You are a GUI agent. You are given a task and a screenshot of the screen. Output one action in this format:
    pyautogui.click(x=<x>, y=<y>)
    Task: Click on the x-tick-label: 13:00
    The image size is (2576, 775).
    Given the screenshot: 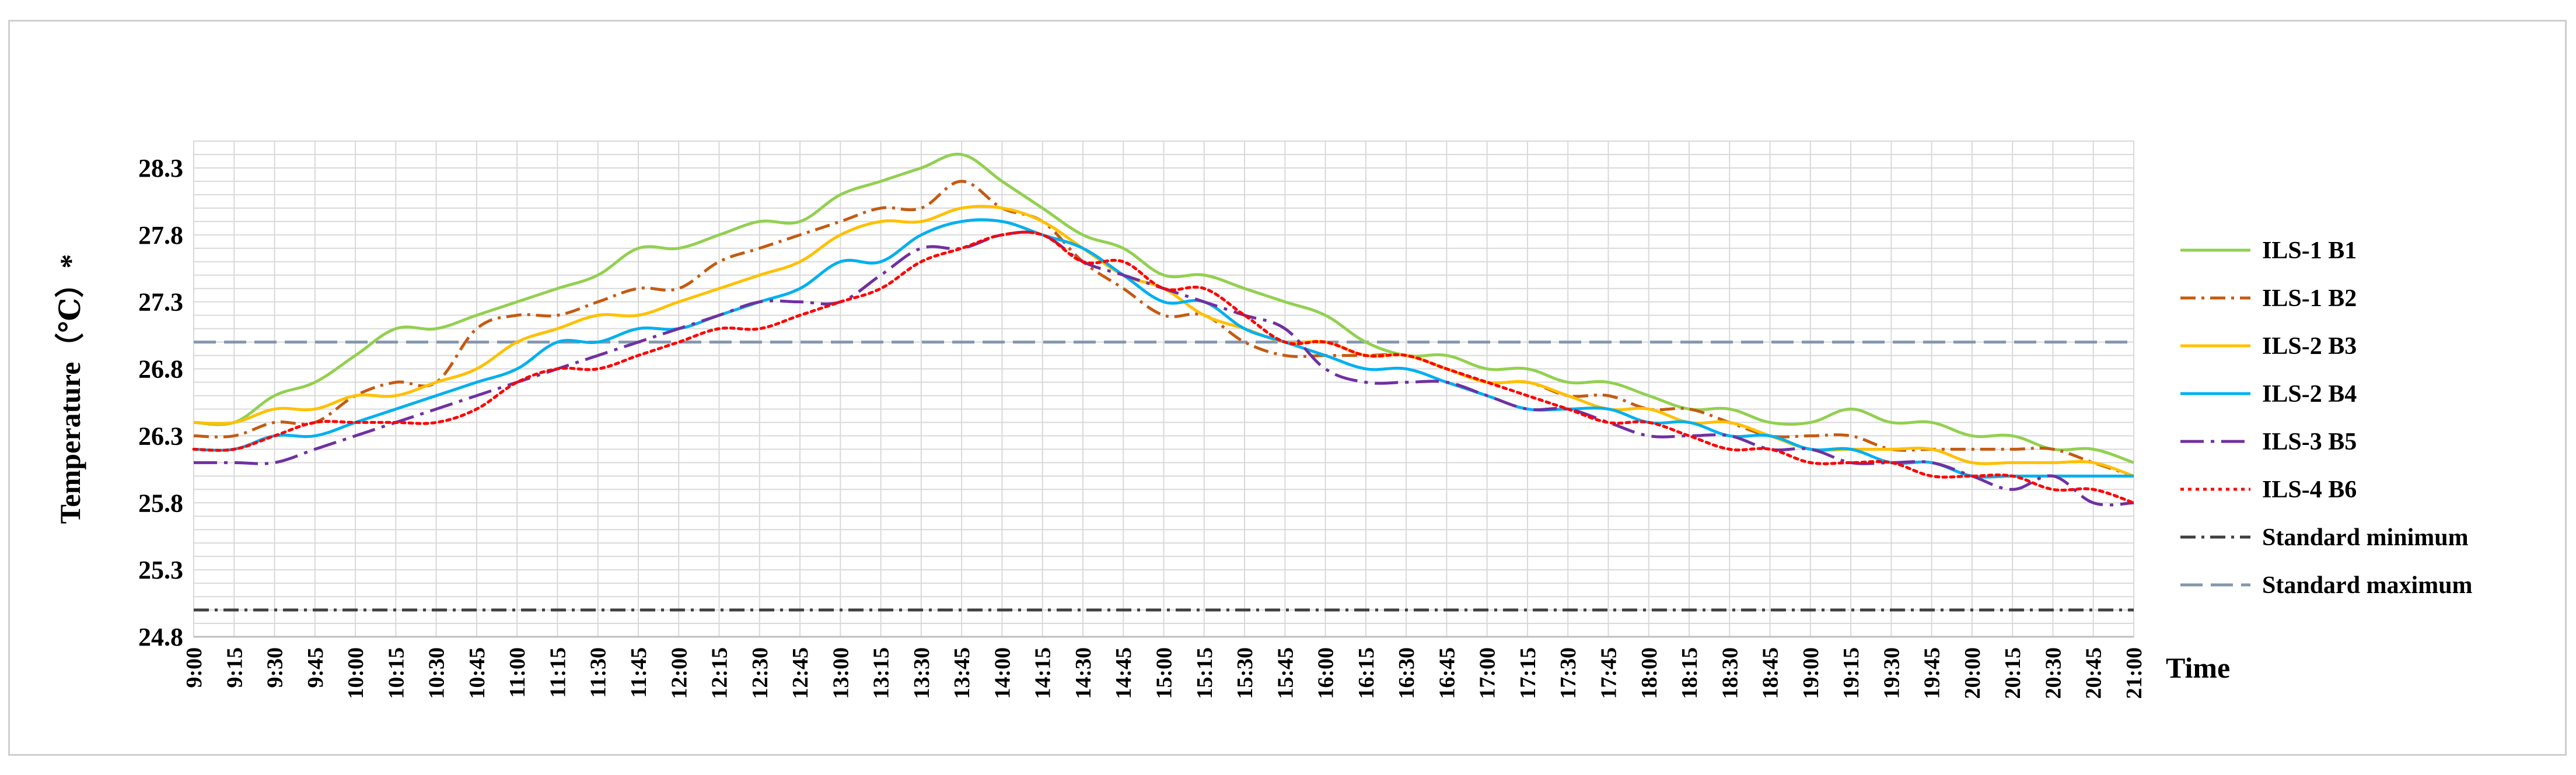 What is the action you would take?
    pyautogui.click(x=841, y=673)
    